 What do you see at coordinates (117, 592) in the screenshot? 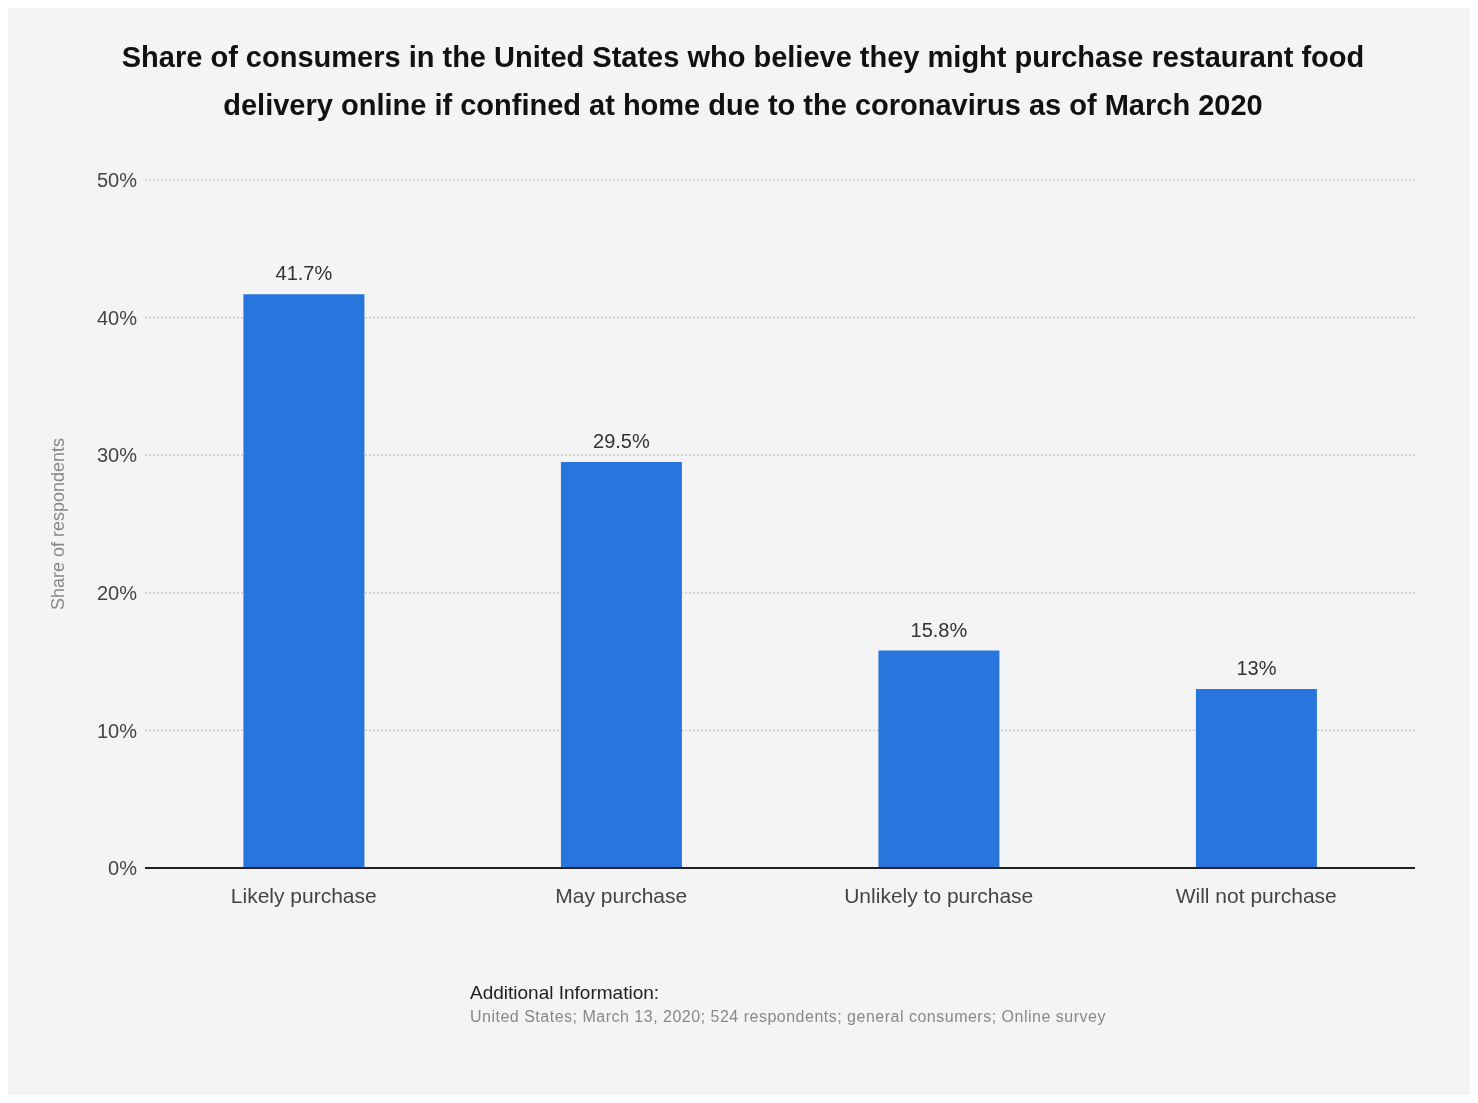
I see `y-tick-label: 20%` at bounding box center [117, 592].